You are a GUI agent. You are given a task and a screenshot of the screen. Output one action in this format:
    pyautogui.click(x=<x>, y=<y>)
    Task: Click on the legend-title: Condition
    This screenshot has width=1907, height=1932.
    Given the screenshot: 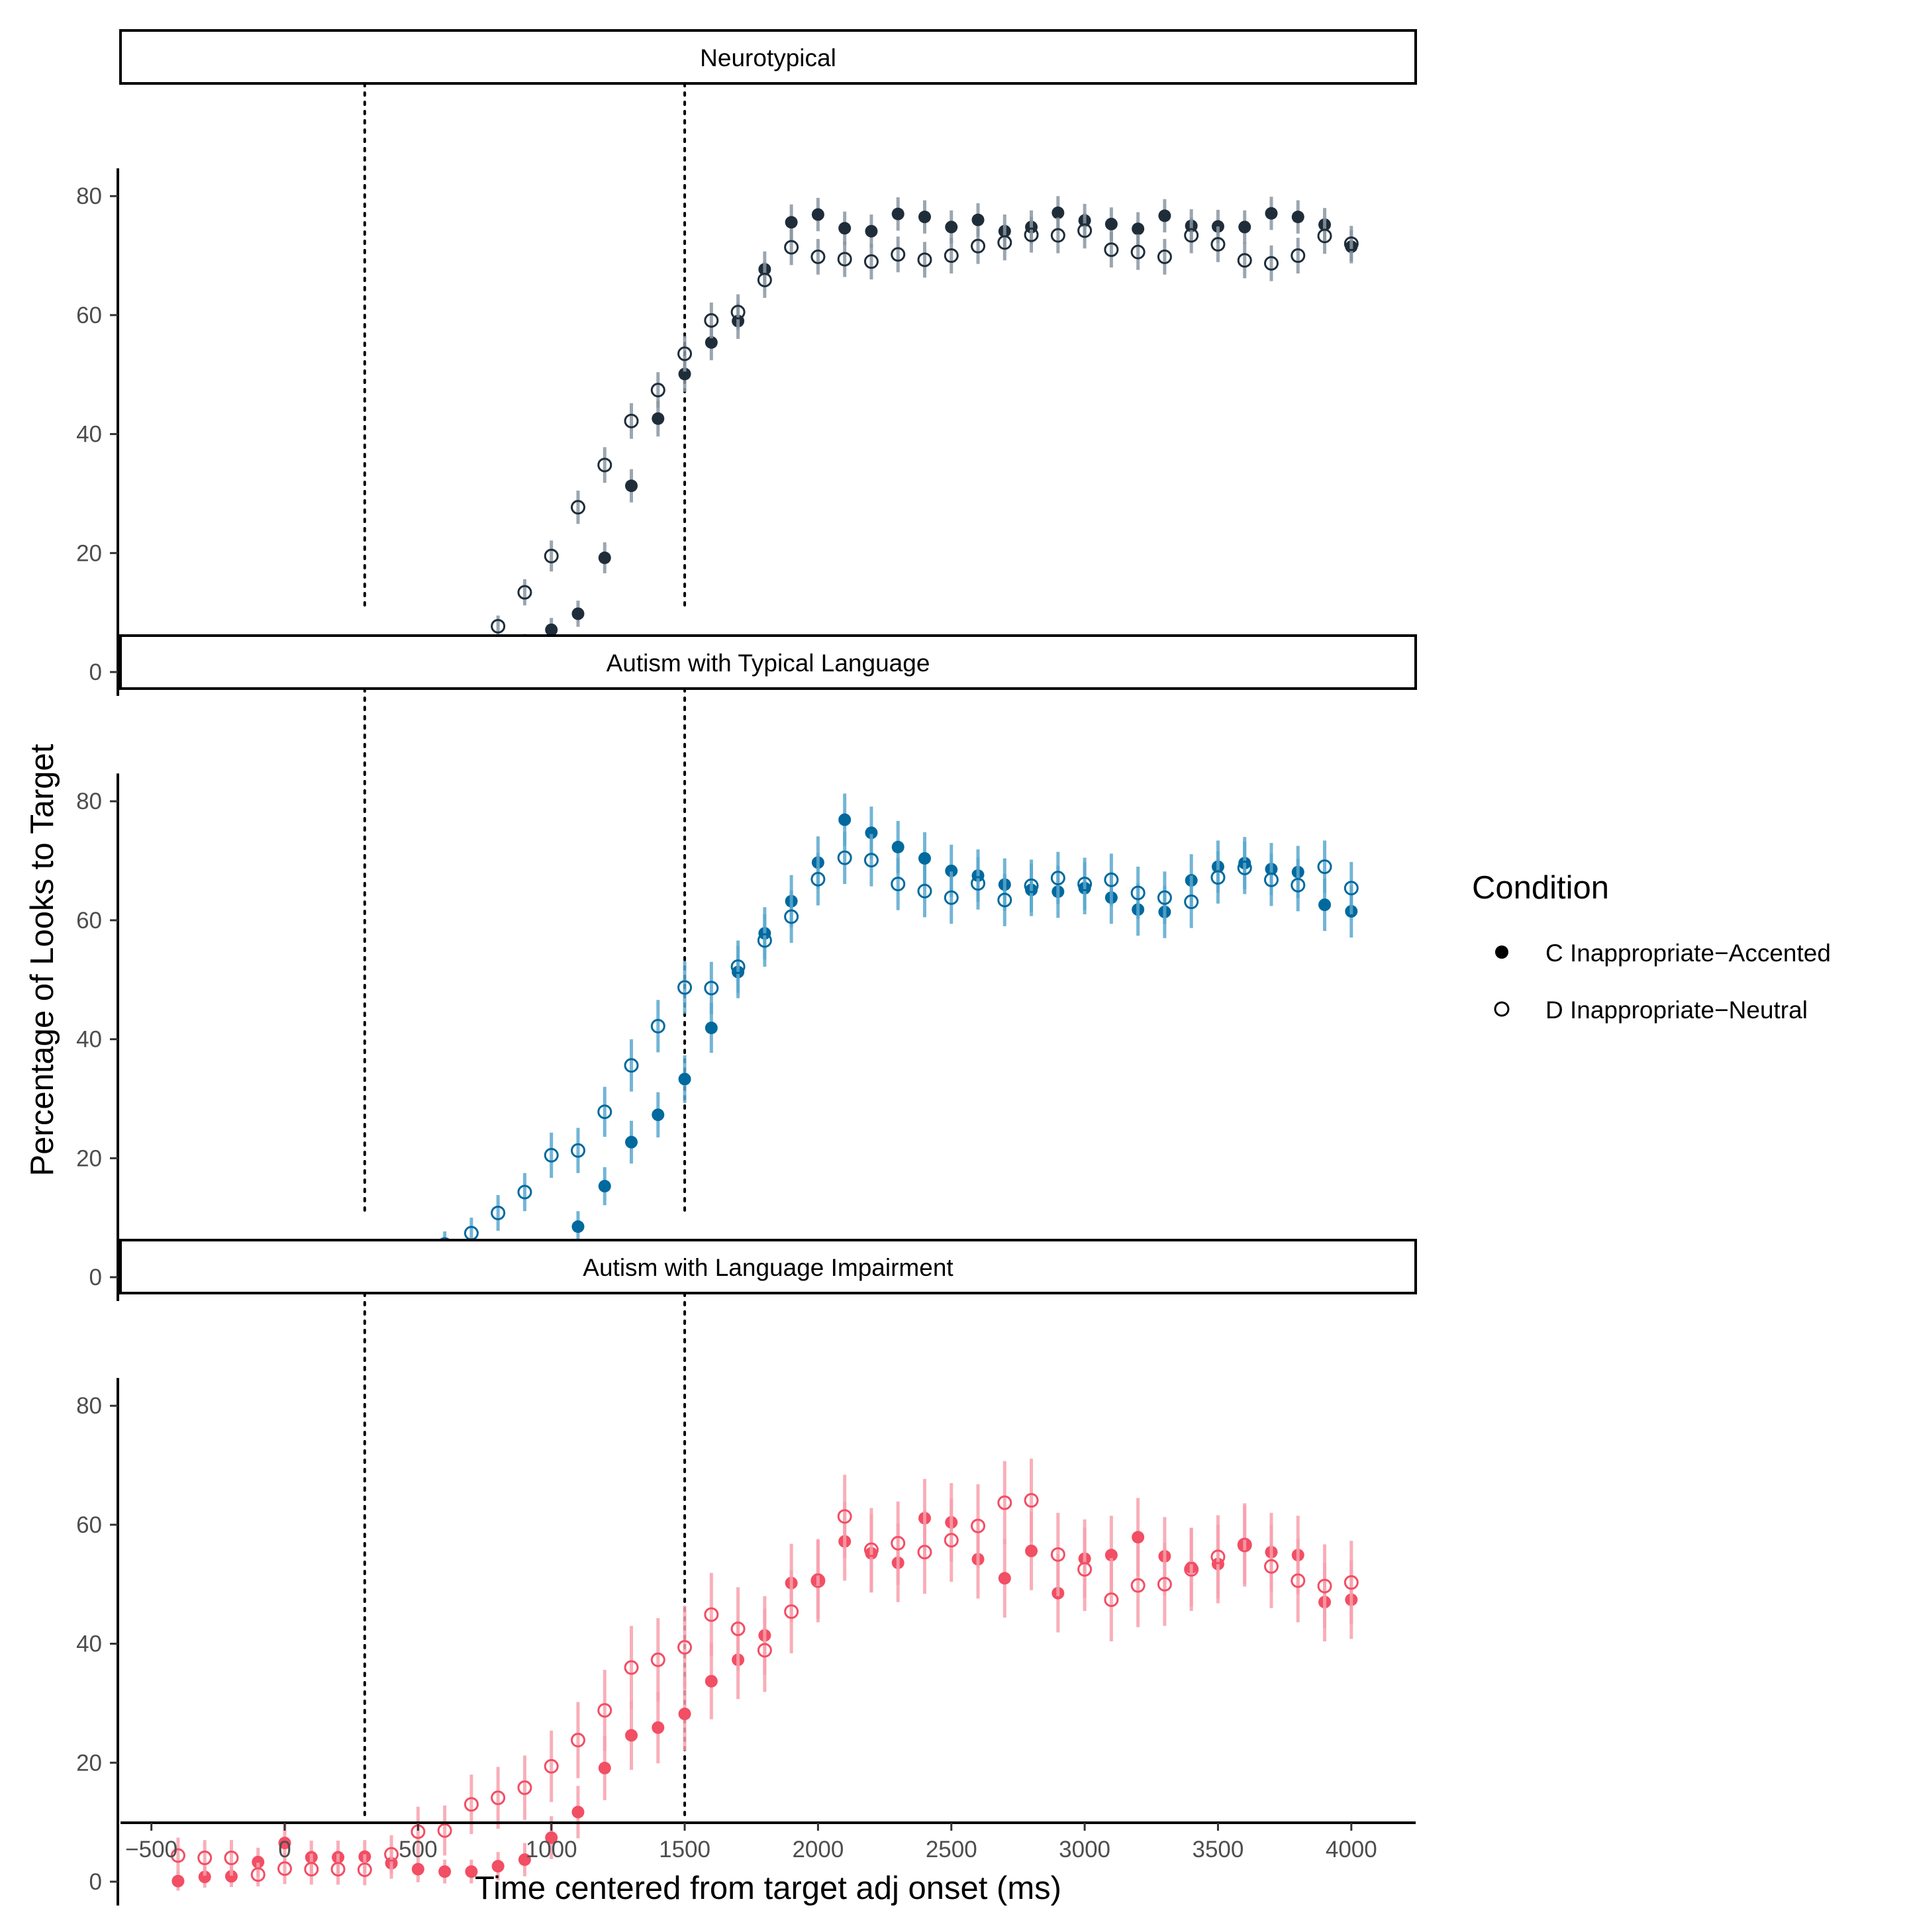 What is the action you would take?
    pyautogui.click(x=1540, y=888)
    